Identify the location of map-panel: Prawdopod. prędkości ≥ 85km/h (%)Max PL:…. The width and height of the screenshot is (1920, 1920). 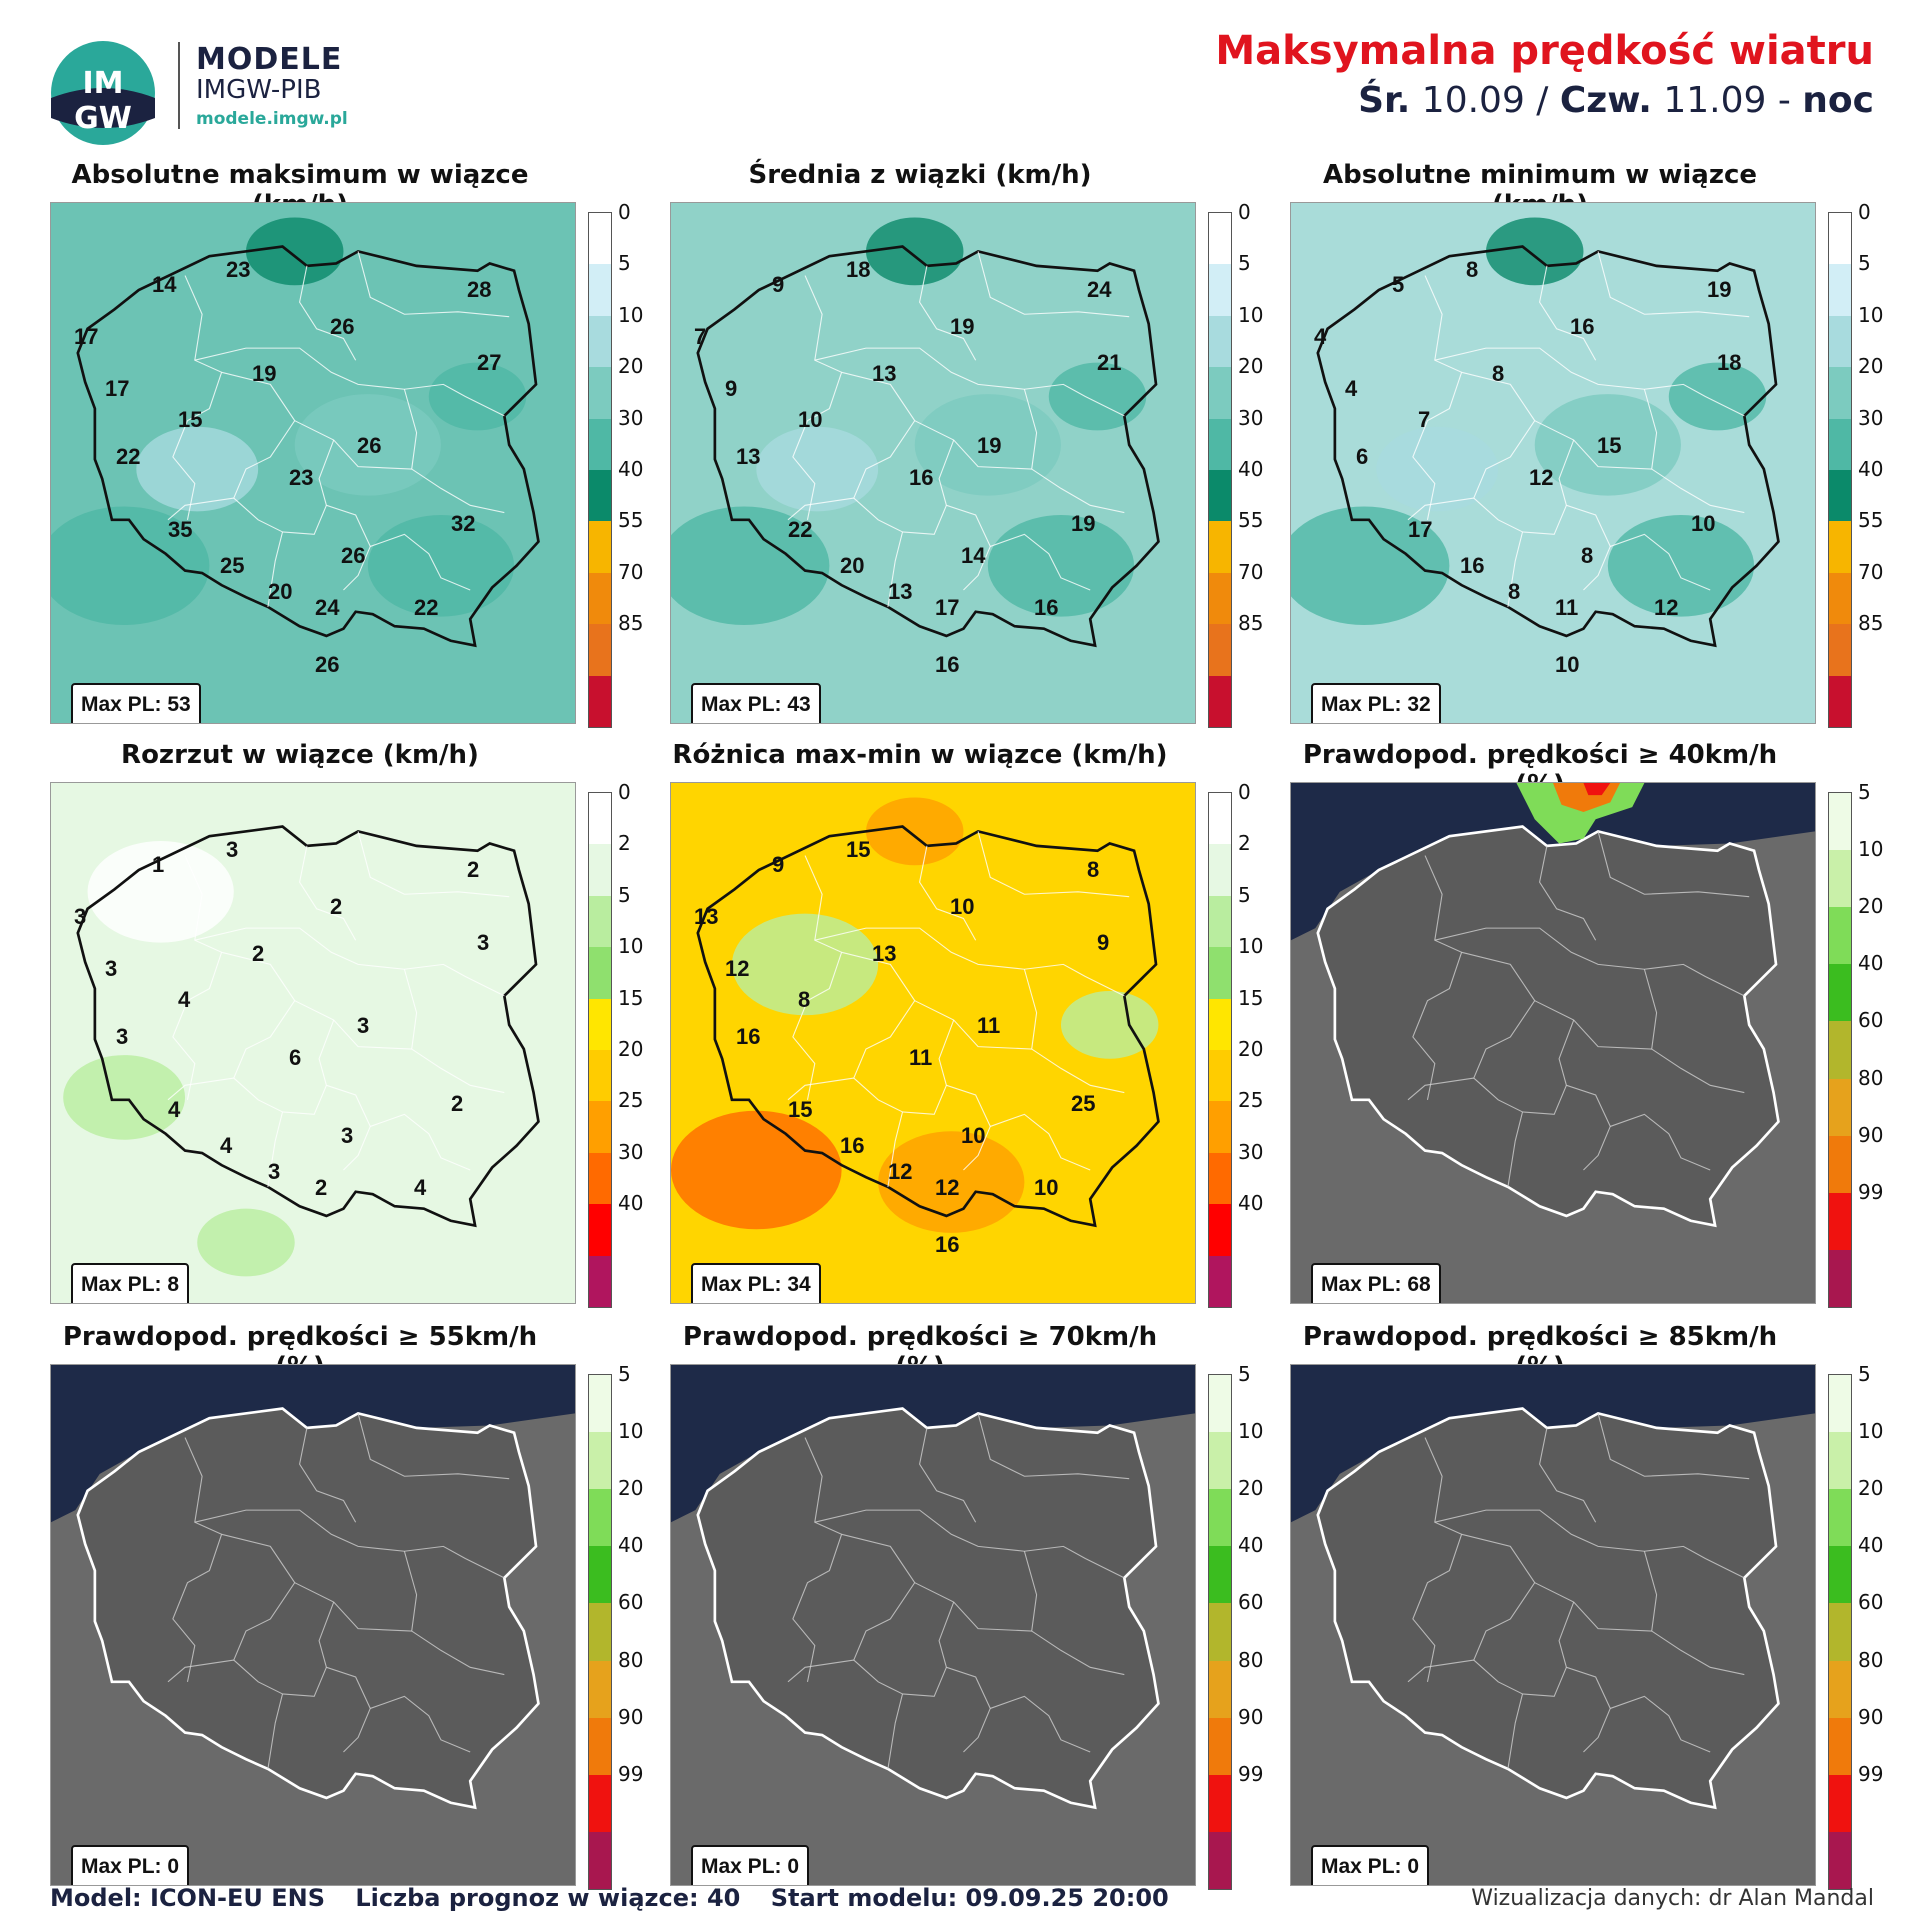
(1581, 1606).